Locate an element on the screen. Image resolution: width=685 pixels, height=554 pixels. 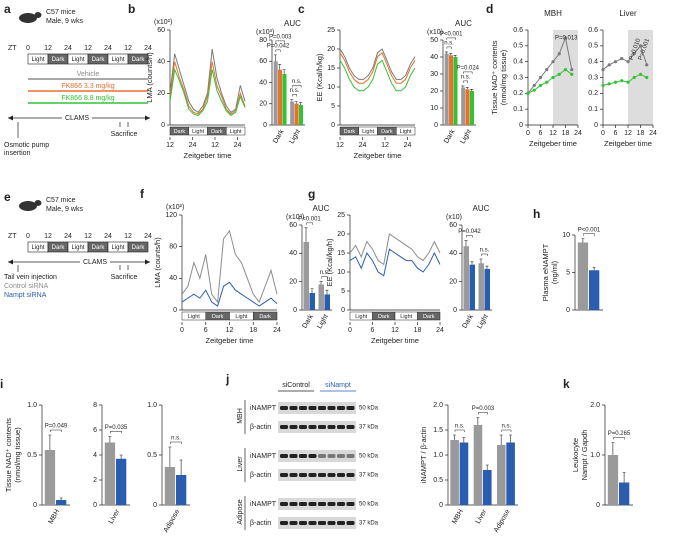
x-tick-label: Adipose is located at coordinates (502, 520).